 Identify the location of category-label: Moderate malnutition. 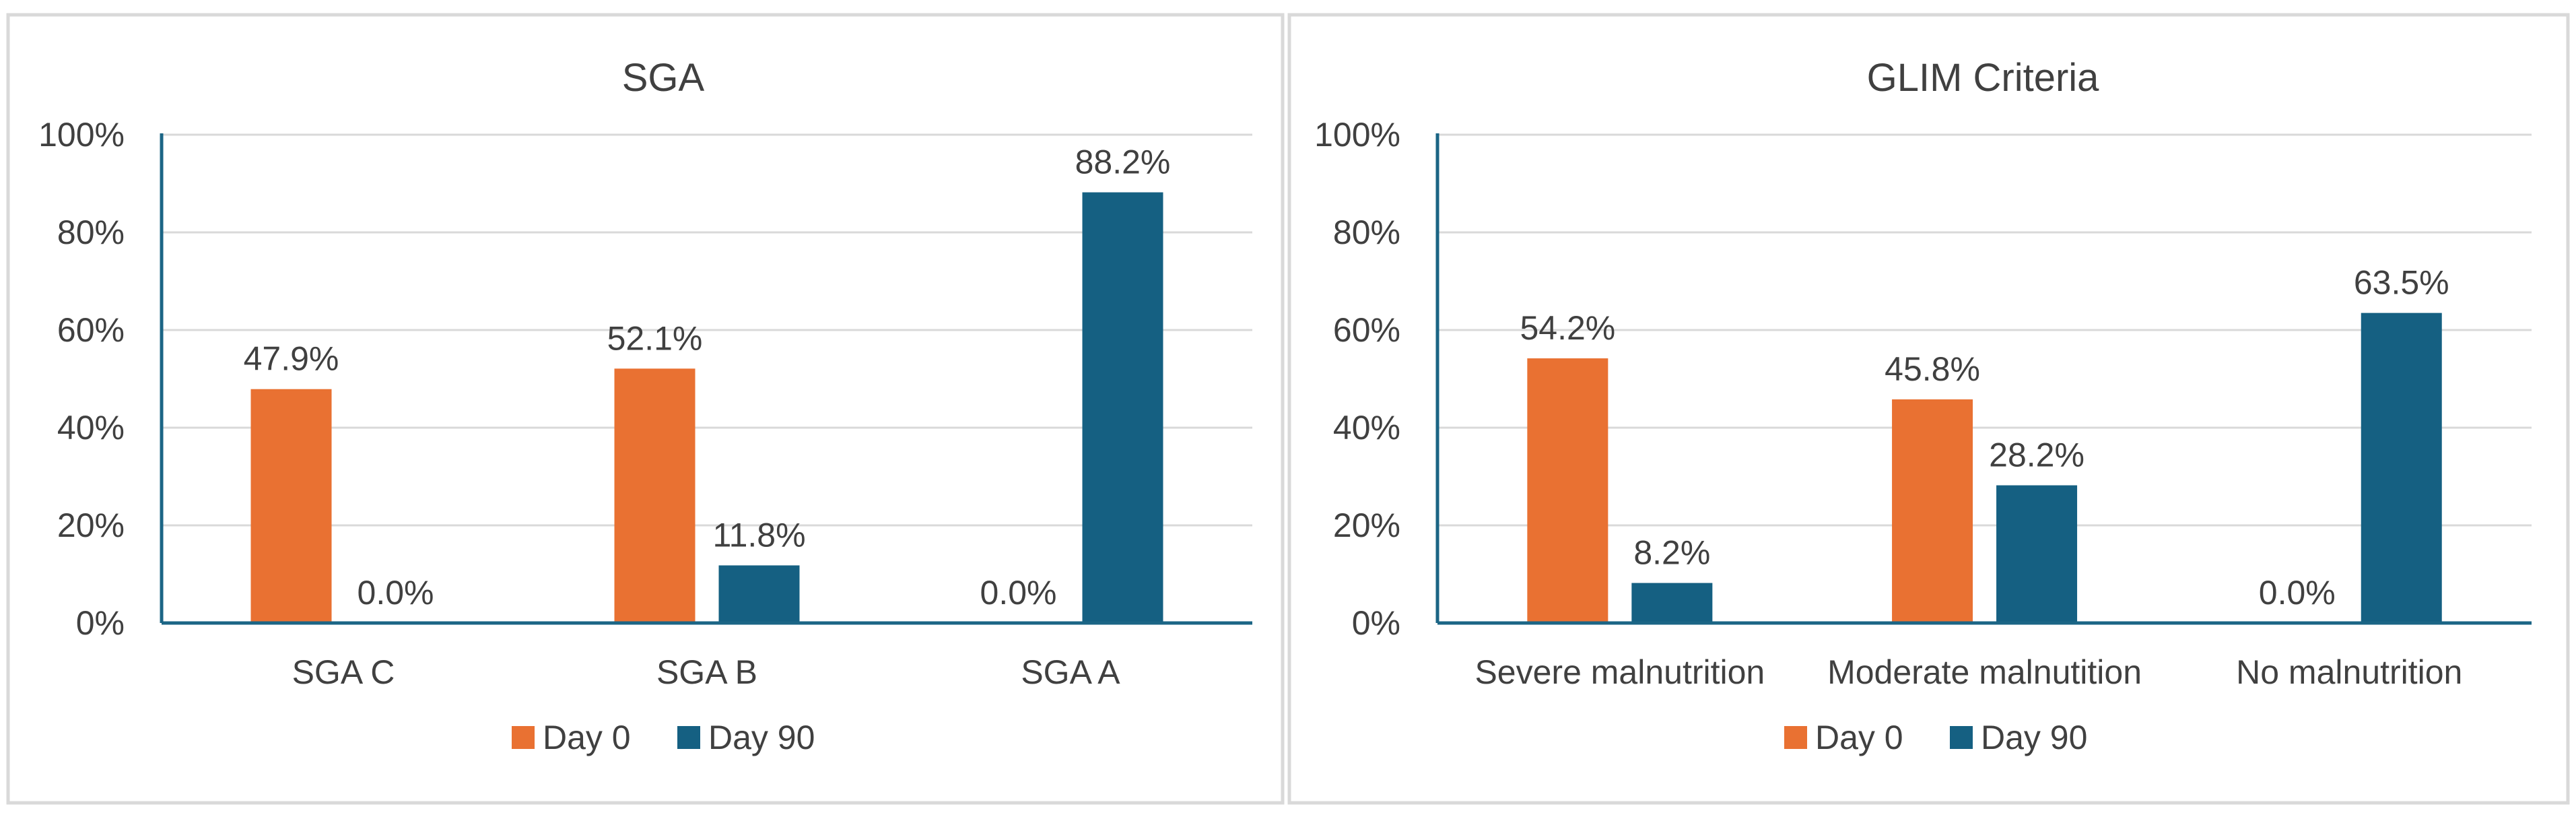
(1985, 672).